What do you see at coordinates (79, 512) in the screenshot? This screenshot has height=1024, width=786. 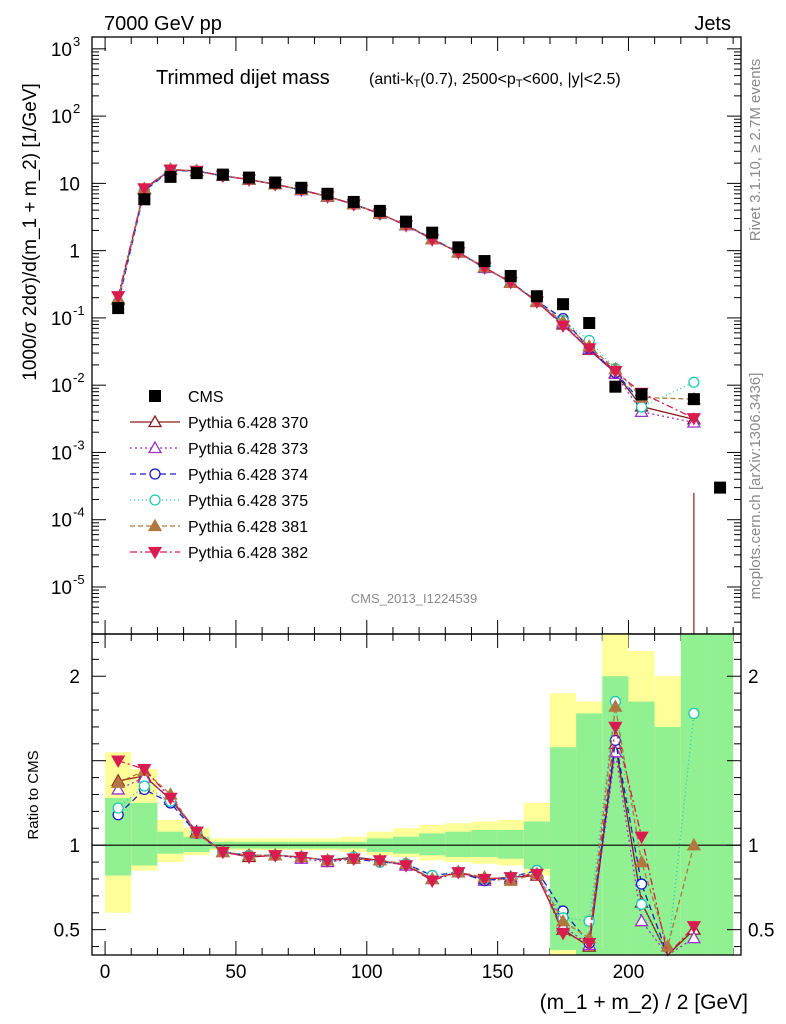 I see `y-tick-exponent: -4` at bounding box center [79, 512].